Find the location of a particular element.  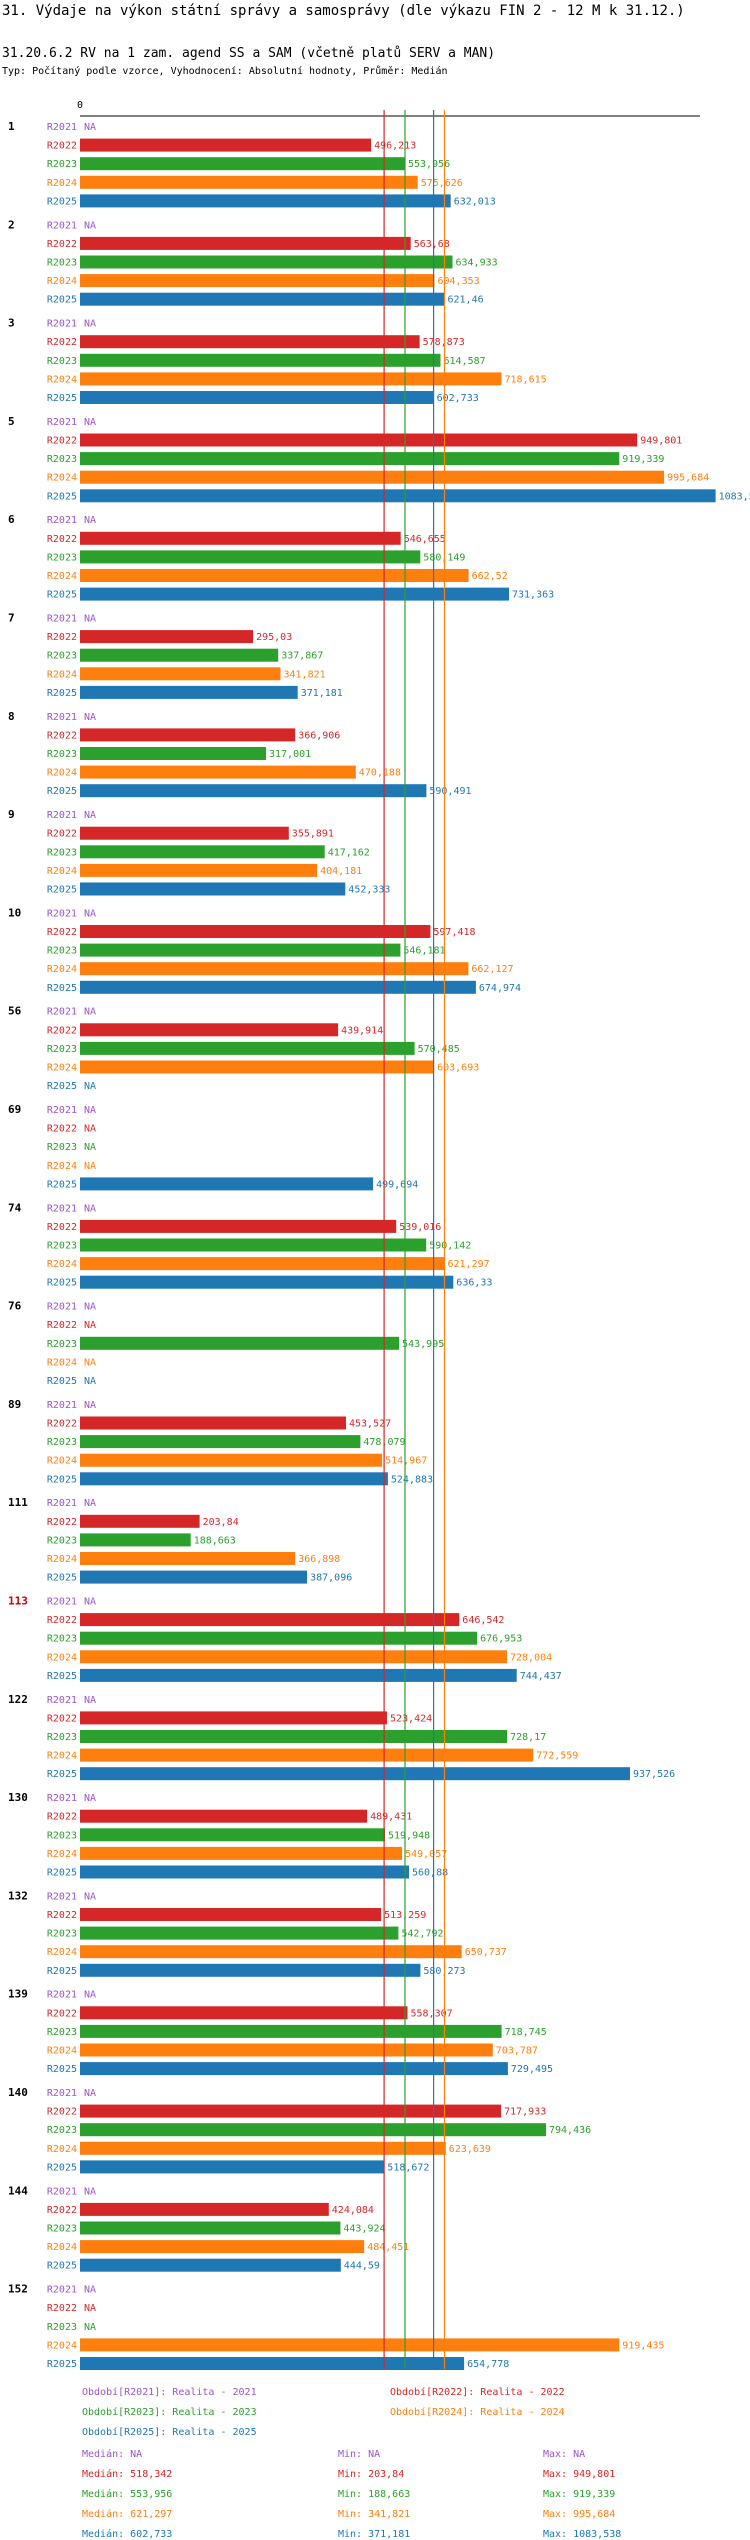

bar-value-label: 662,127 is located at coordinates (492, 969).